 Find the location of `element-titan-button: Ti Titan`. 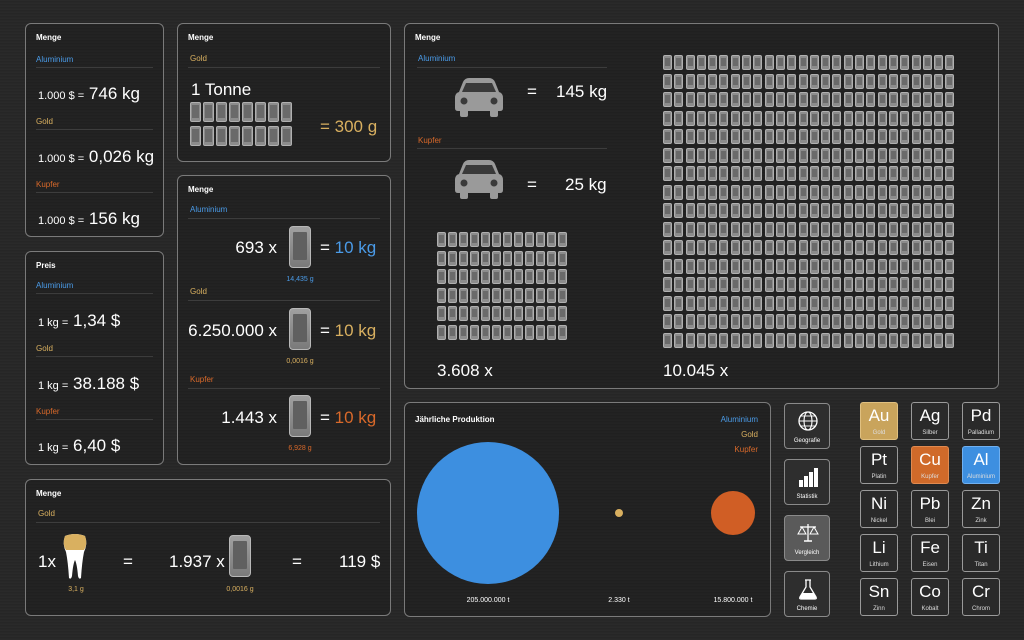

element-titan-button: Ti Titan is located at coordinates (981, 553).